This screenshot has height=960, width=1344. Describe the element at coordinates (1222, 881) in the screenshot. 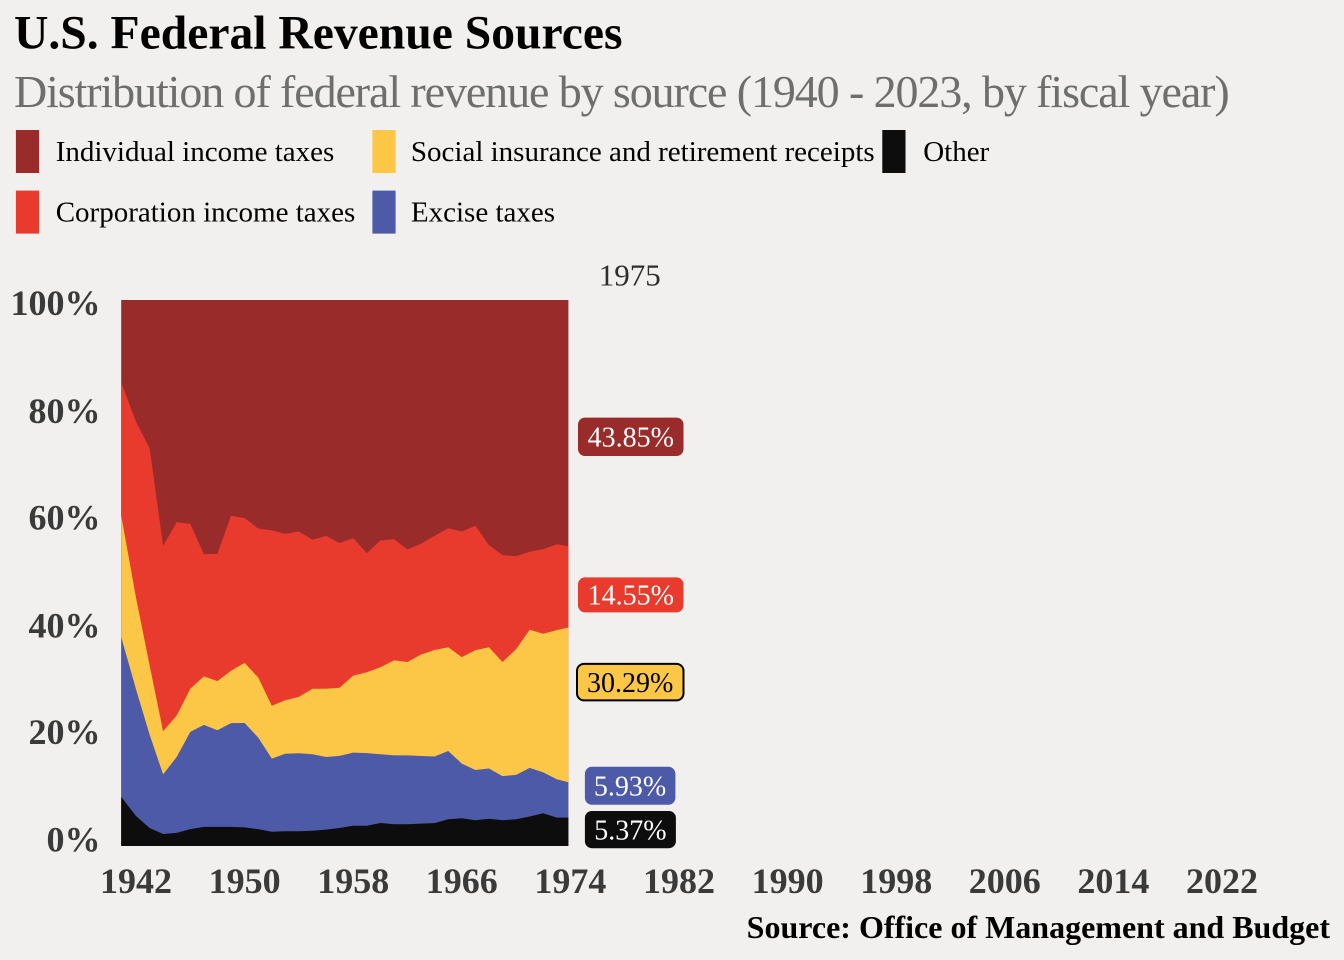

I see `svg-text: 2022` at that location.